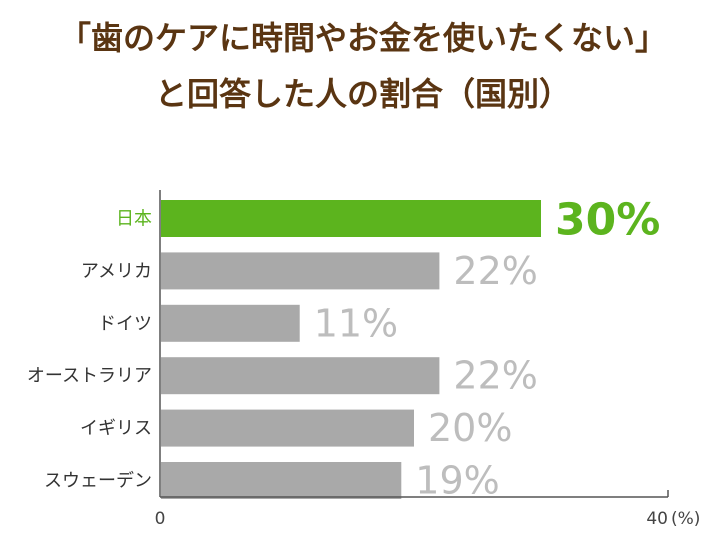 This screenshot has width=726, height=545. Describe the element at coordinates (657, 519) in the screenshot. I see `x-tick-label-40: 40` at that location.